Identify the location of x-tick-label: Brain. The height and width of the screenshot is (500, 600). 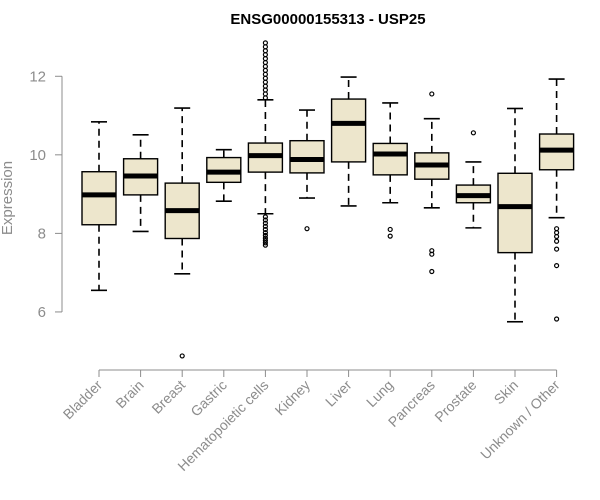
(129, 394).